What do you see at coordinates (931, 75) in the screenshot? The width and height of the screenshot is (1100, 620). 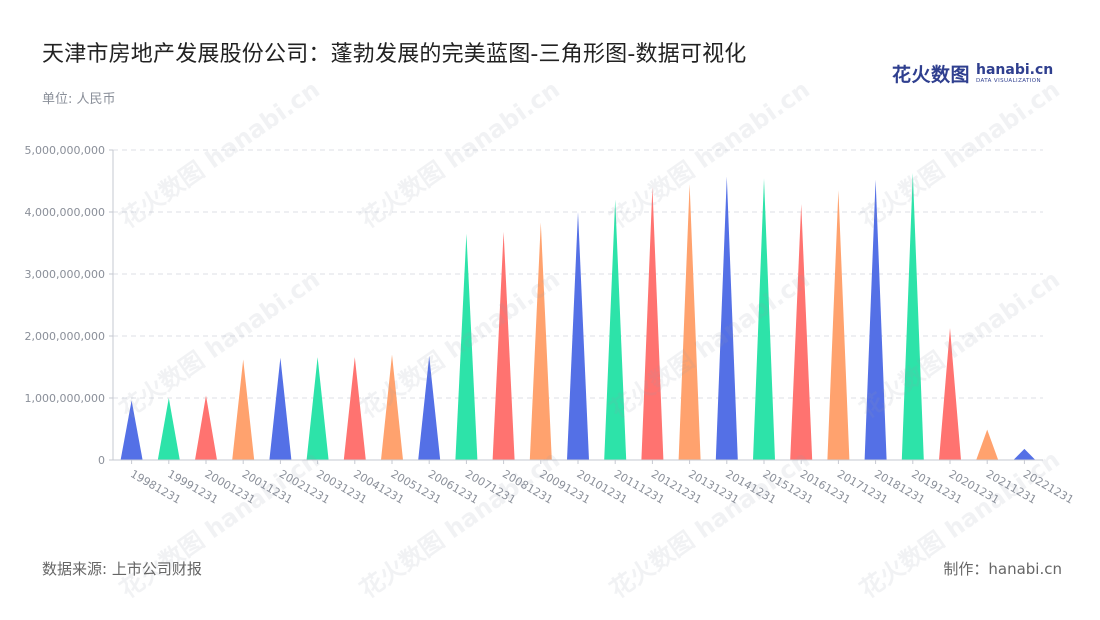 I see `brand-logo-cn: 花火数图` at bounding box center [931, 75].